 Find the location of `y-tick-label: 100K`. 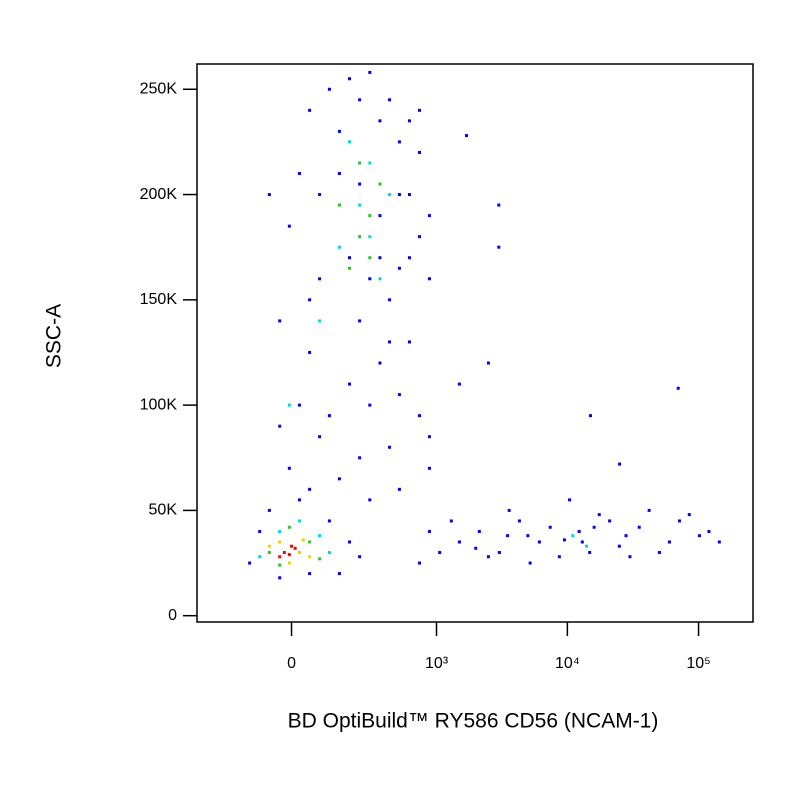

y-tick-label: 100K is located at coordinates (159, 404).